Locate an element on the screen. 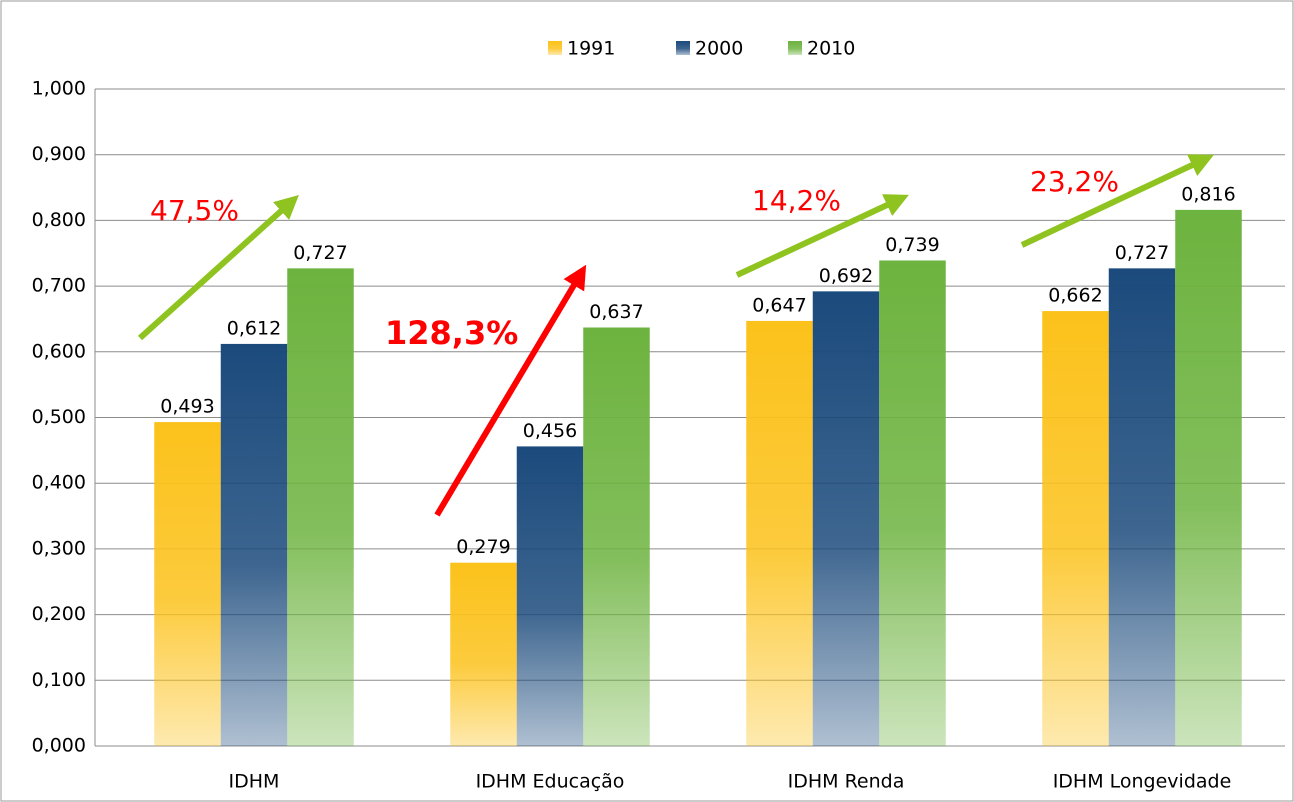  data-label: 0,647 is located at coordinates (779, 305).